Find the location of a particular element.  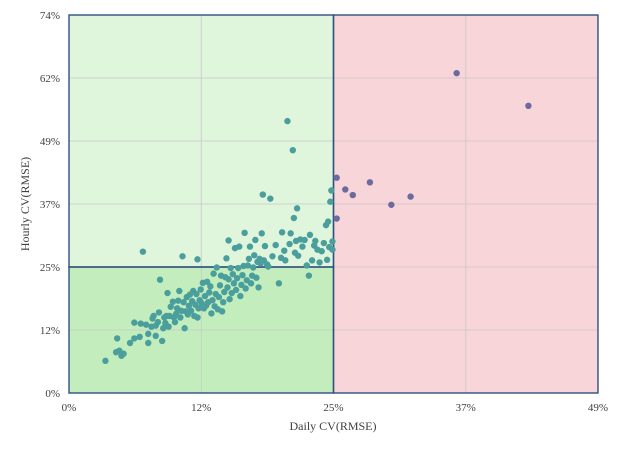

x-tick-label: 12% is located at coordinates (201, 408).